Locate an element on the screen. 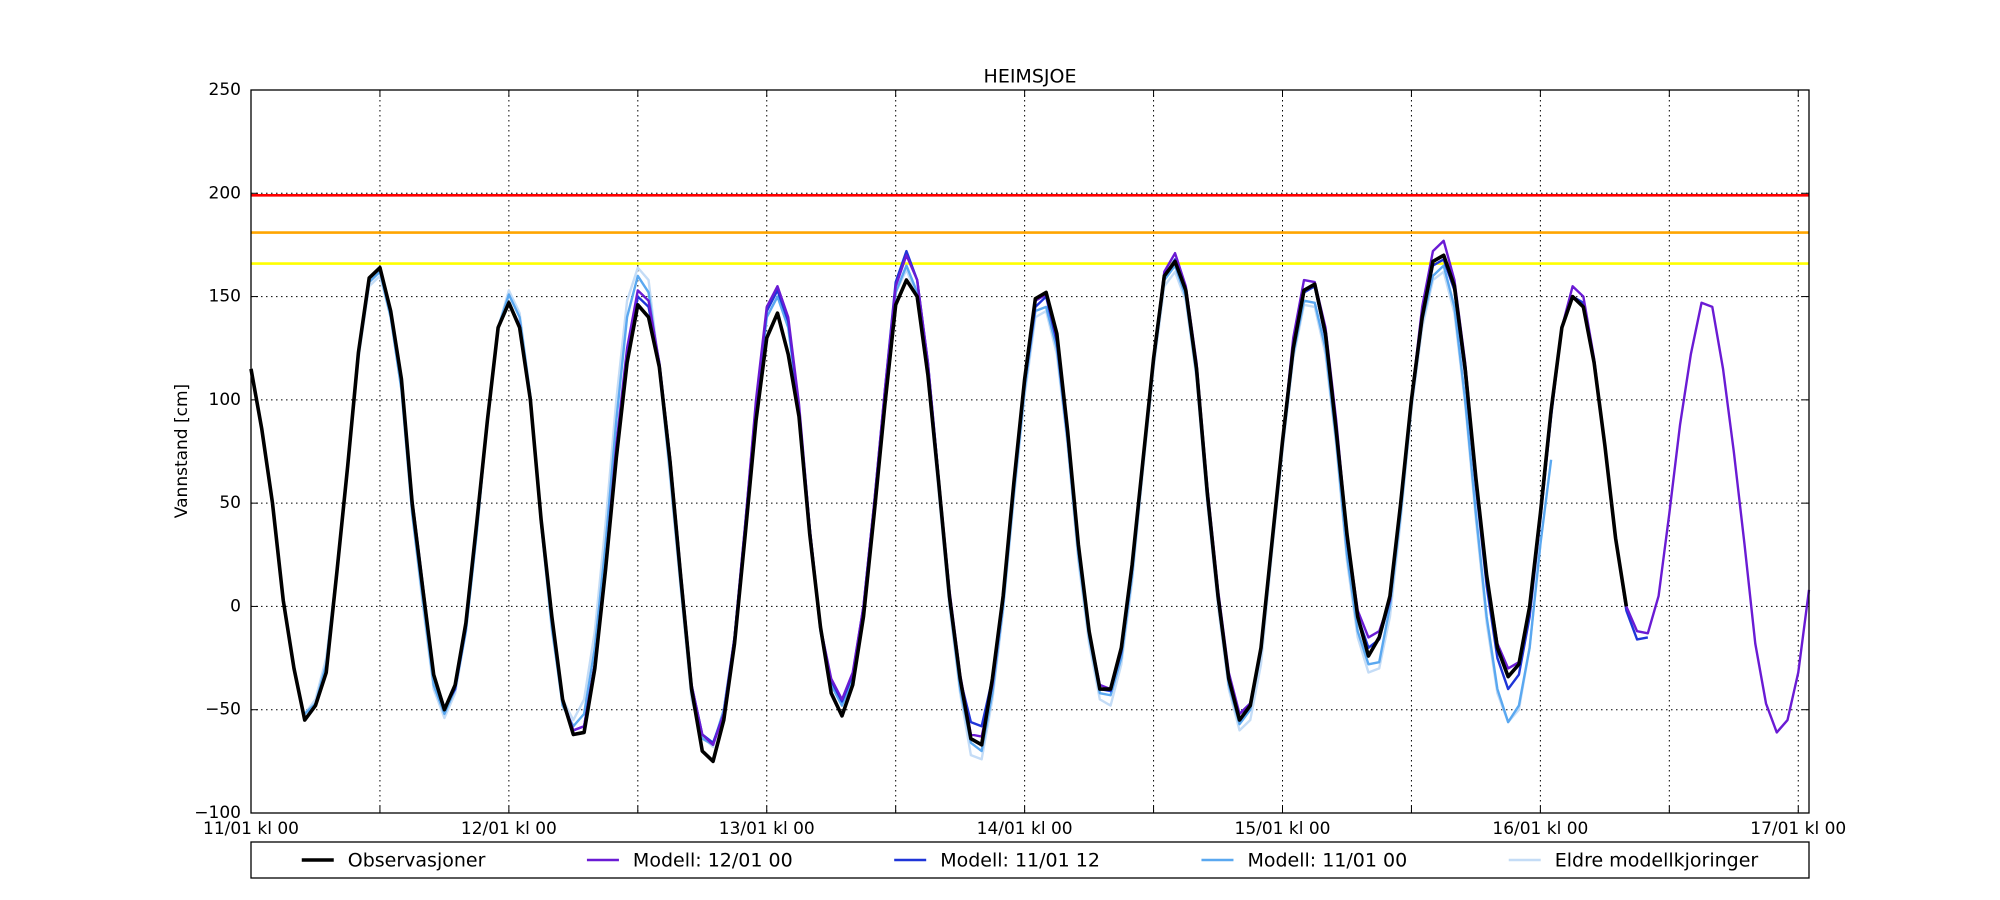  y-tick-label: −50 is located at coordinates (223, 710).